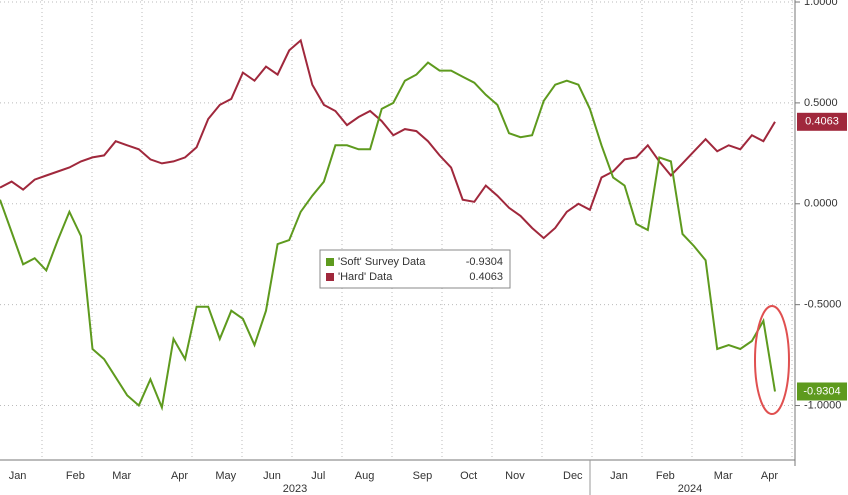 This screenshot has height=495, width=848. I want to click on y-tick-label: -0.5000, so click(822, 305).